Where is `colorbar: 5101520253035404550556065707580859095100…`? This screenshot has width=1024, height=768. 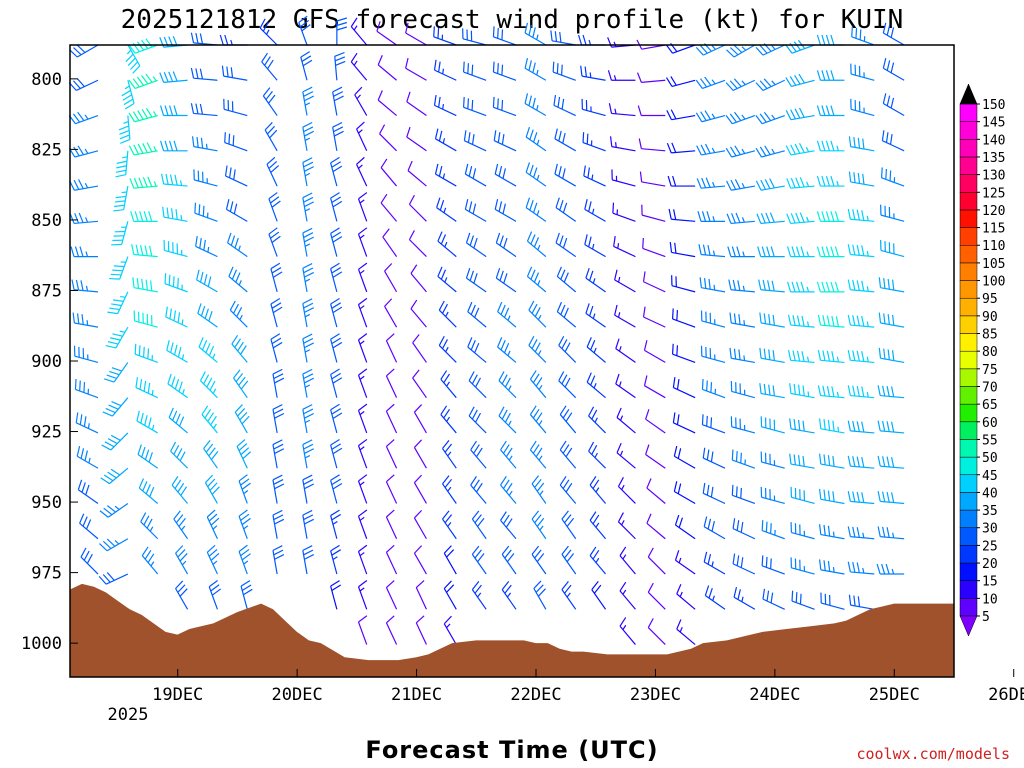
colorbar: 5101520253035404550556065707580859095100… is located at coordinates (982, 360).